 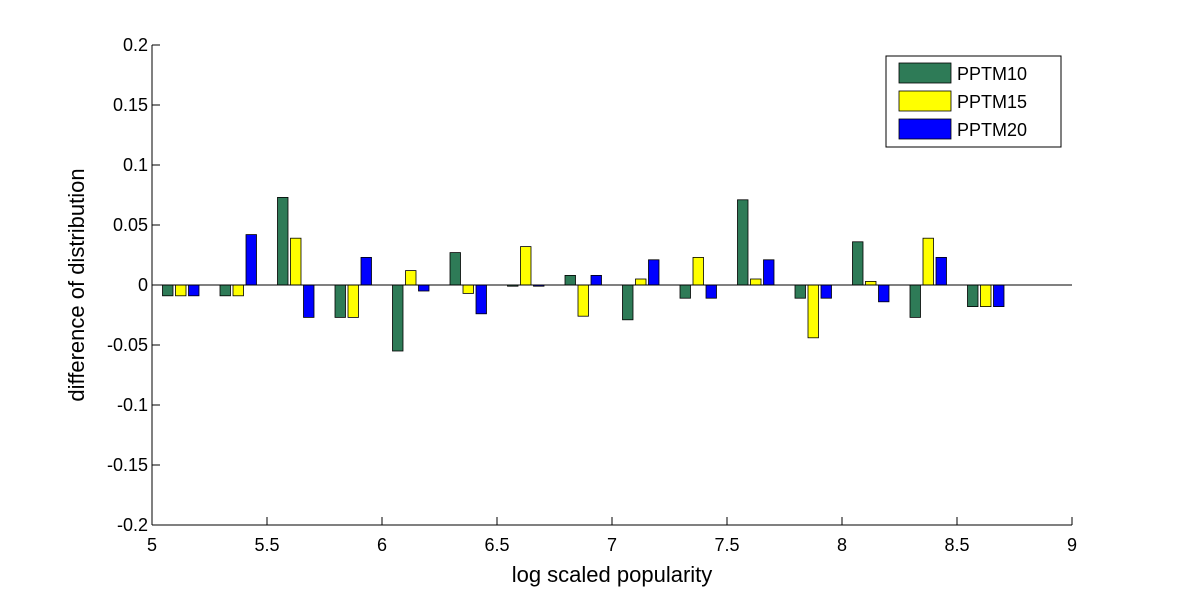 What do you see at coordinates (76, 284) in the screenshot?
I see `y-axis-title: difference of distribution` at bounding box center [76, 284].